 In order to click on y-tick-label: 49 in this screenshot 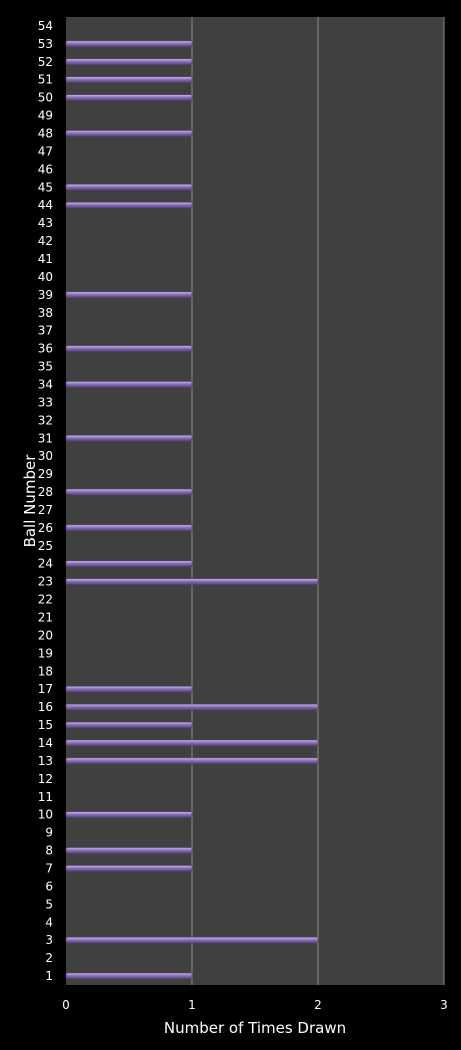, I will do `click(45, 116)`.